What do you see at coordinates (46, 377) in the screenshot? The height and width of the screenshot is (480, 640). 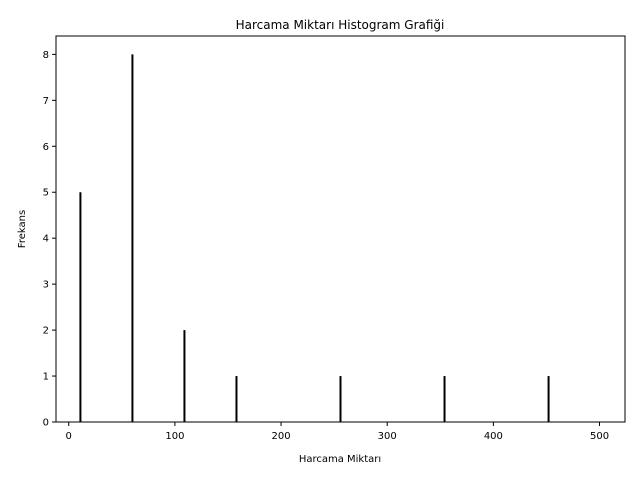 I see `y-tick-label: 1` at bounding box center [46, 377].